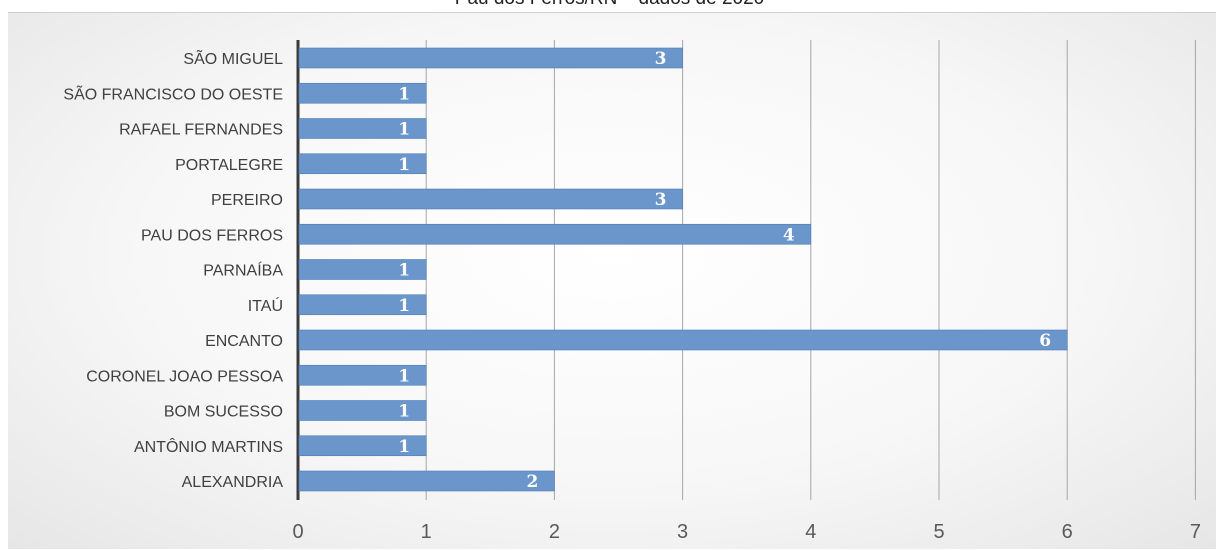  I want to click on category-label: ITAÚ, so click(265, 305).